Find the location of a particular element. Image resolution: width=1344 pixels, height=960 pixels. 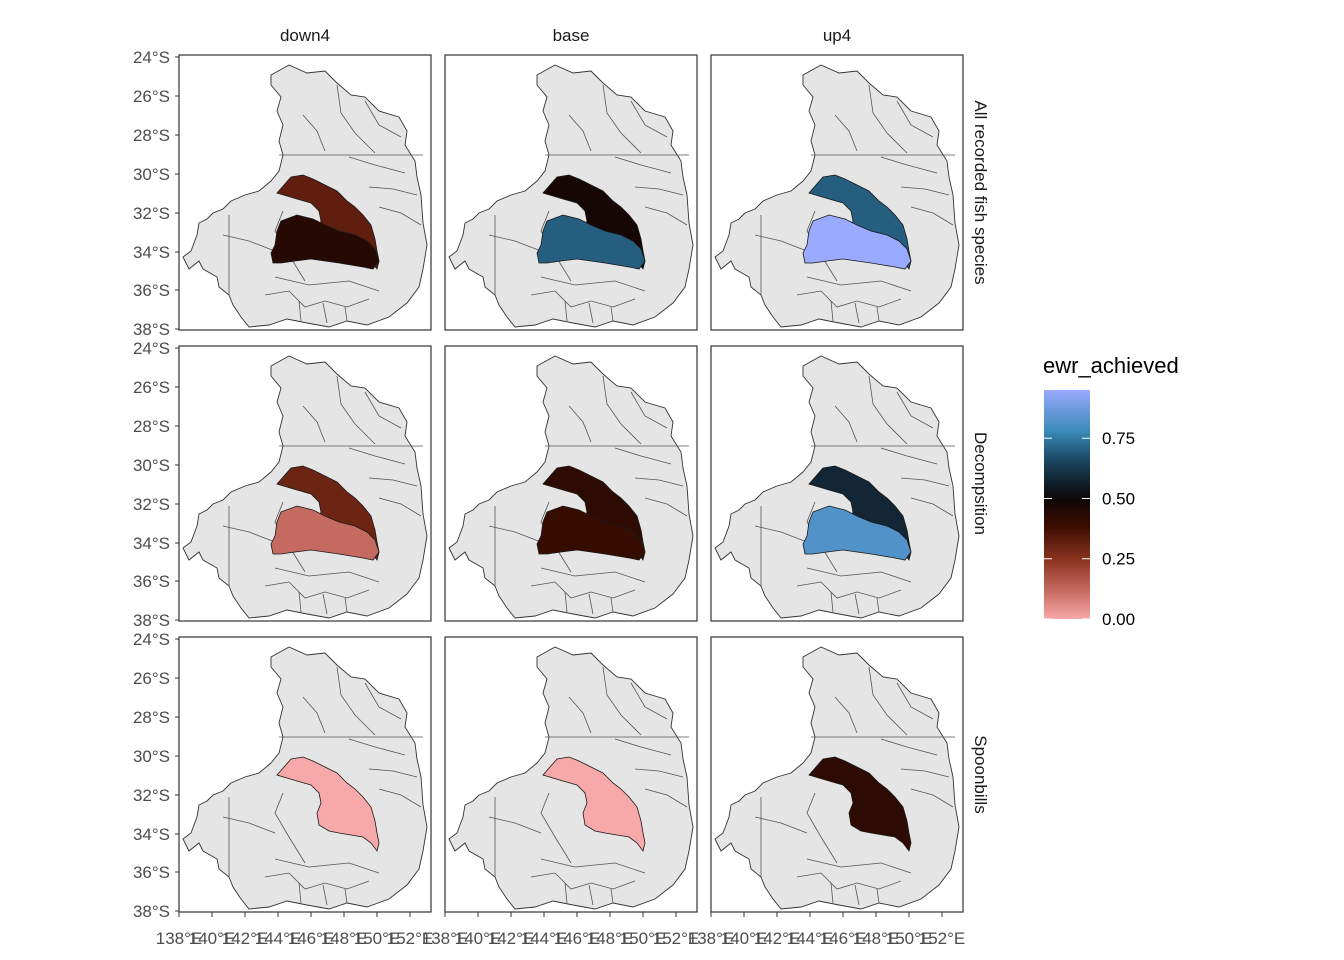

legend-title: ewr_achieved is located at coordinates (1111, 365).